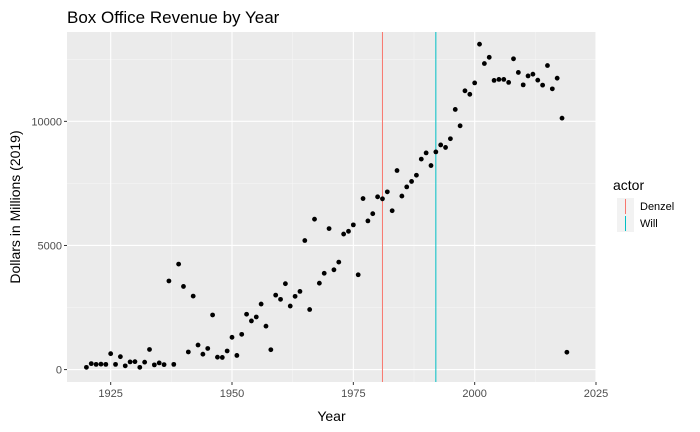  I want to click on y-tick-label: 10000, so click(46, 122).